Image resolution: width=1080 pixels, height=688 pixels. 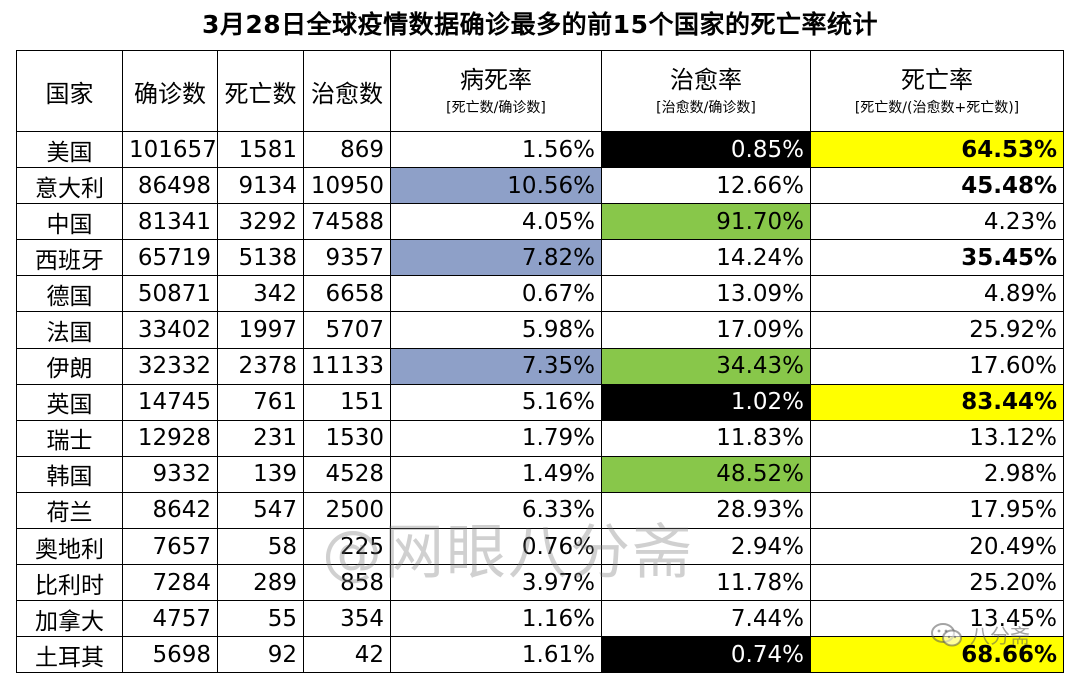 I want to click on header-case-fatality-sub: [死亡数/确诊数], so click(x=496, y=108).